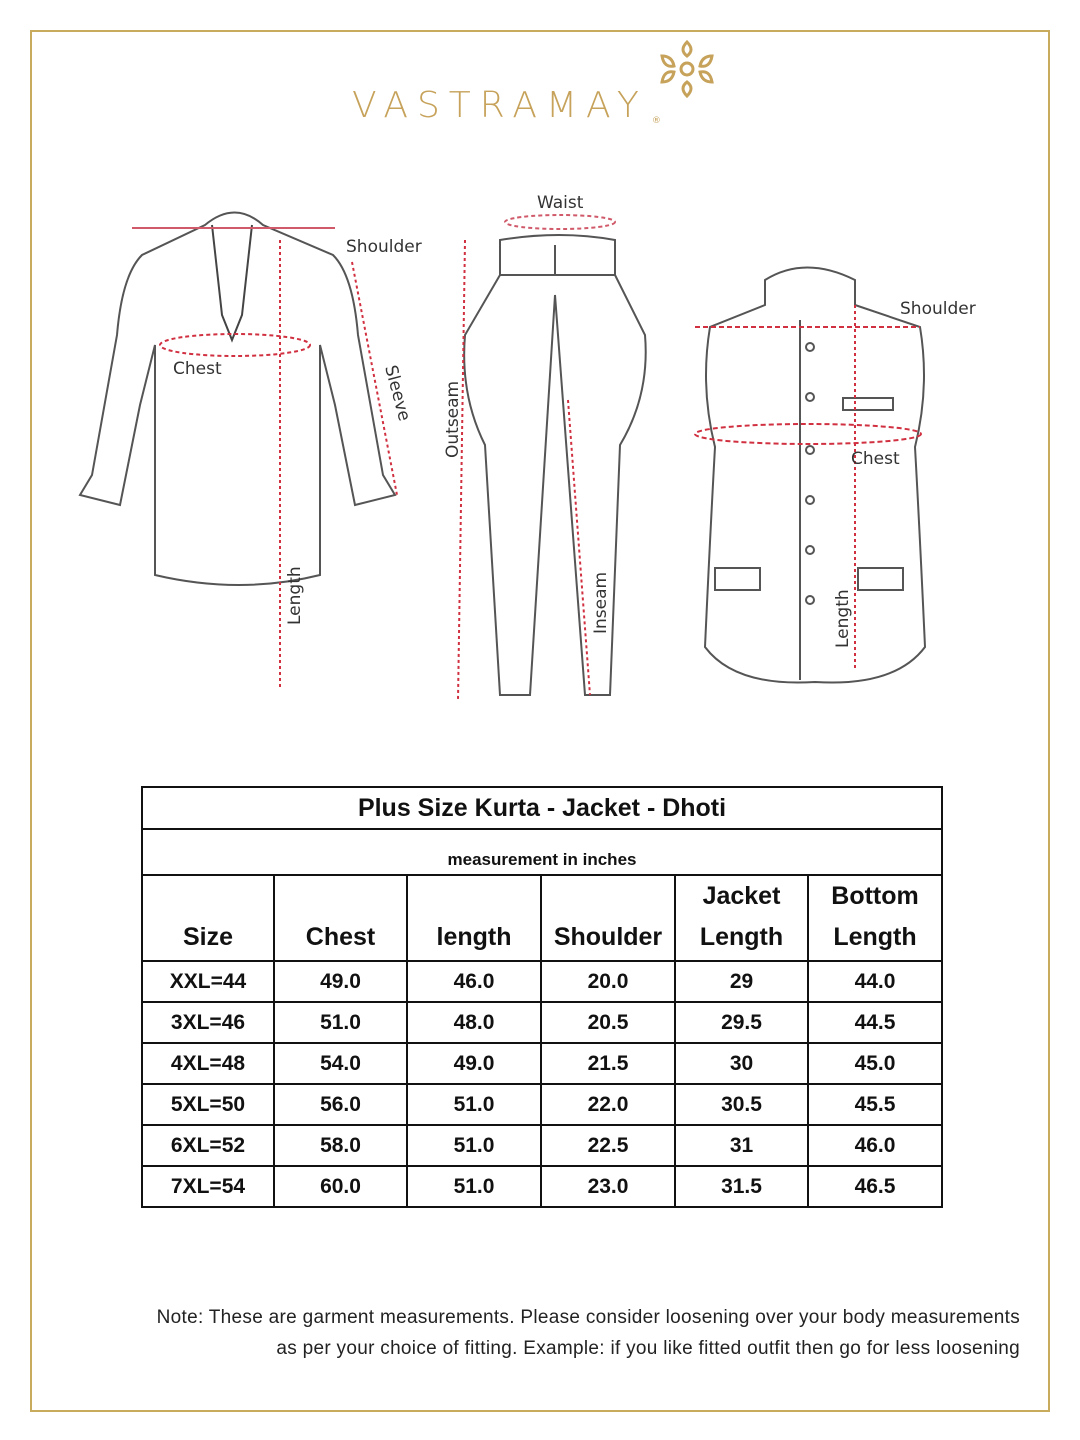 Image resolution: width=1080 pixels, height=1440 pixels. I want to click on jacket-chest-label: Chest, so click(875, 459).